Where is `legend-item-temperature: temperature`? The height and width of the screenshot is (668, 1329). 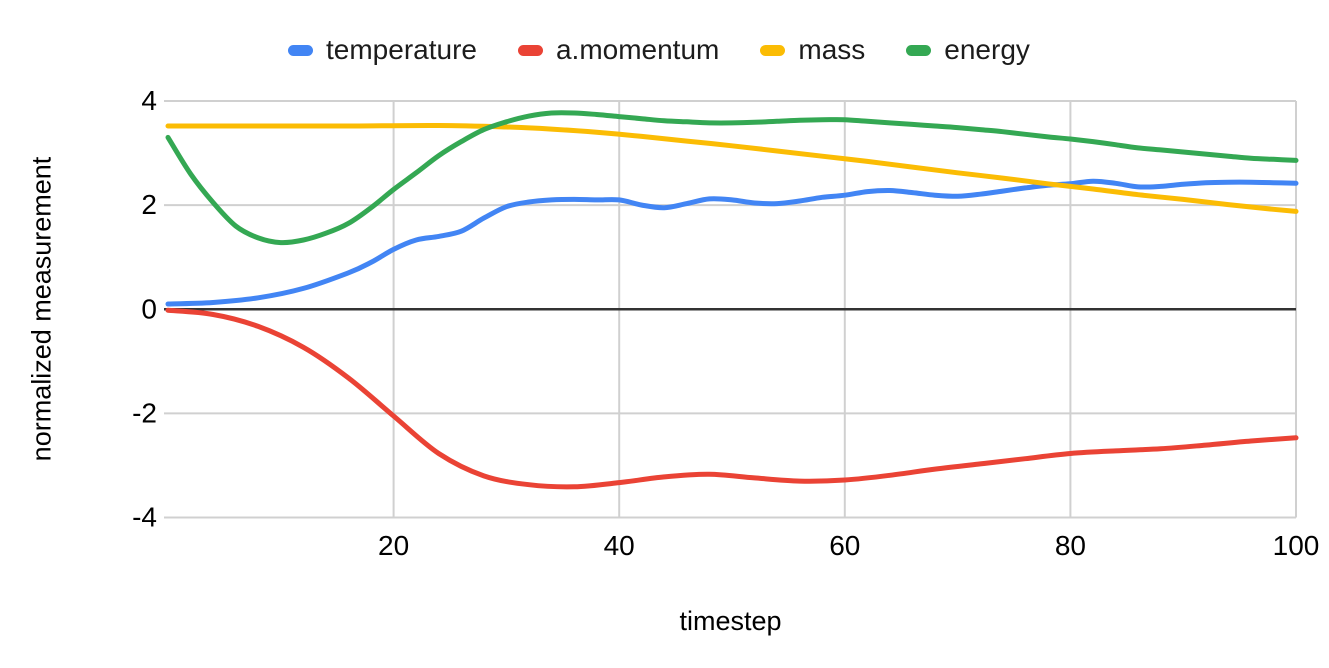
legend-item-temperature: temperature is located at coordinates (382, 50).